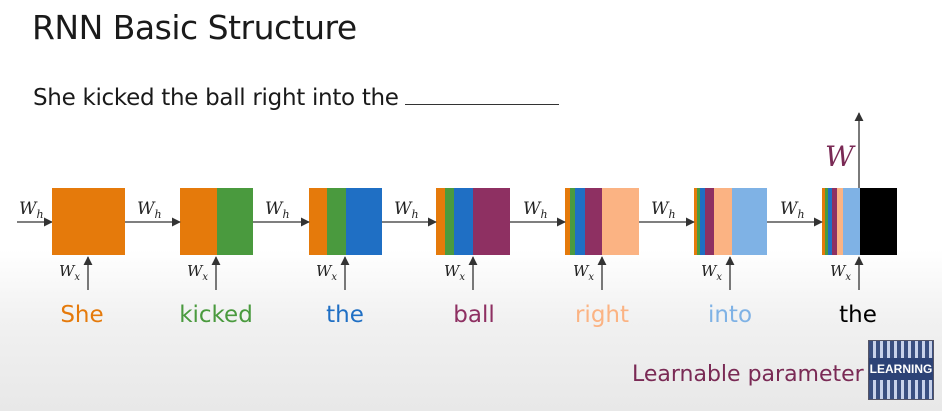  I want to click on blank-line, so click(481, 94).